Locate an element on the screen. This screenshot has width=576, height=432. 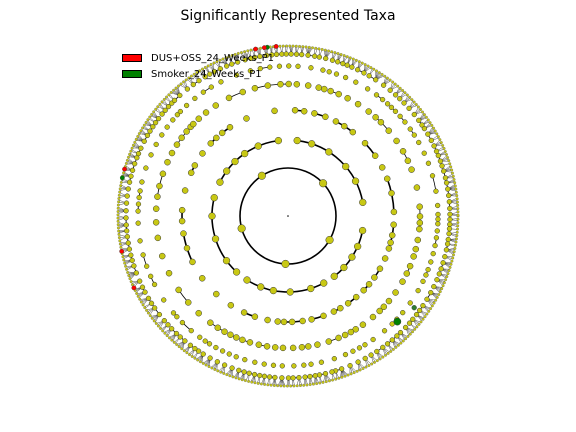
legend-label-smoker: Smoker_24_Weeks_P1 is located at coordinates (206, 74).